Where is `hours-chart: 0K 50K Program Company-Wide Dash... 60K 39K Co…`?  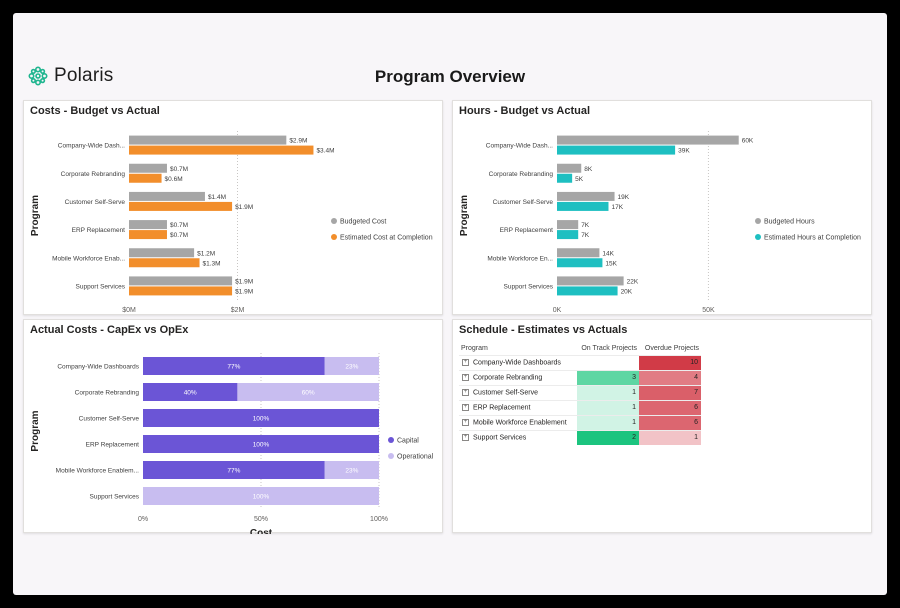
hours-chart: 0K 50K Program Company-Wide Dash... 60K 39K Co… is located at coordinates (660, 222).